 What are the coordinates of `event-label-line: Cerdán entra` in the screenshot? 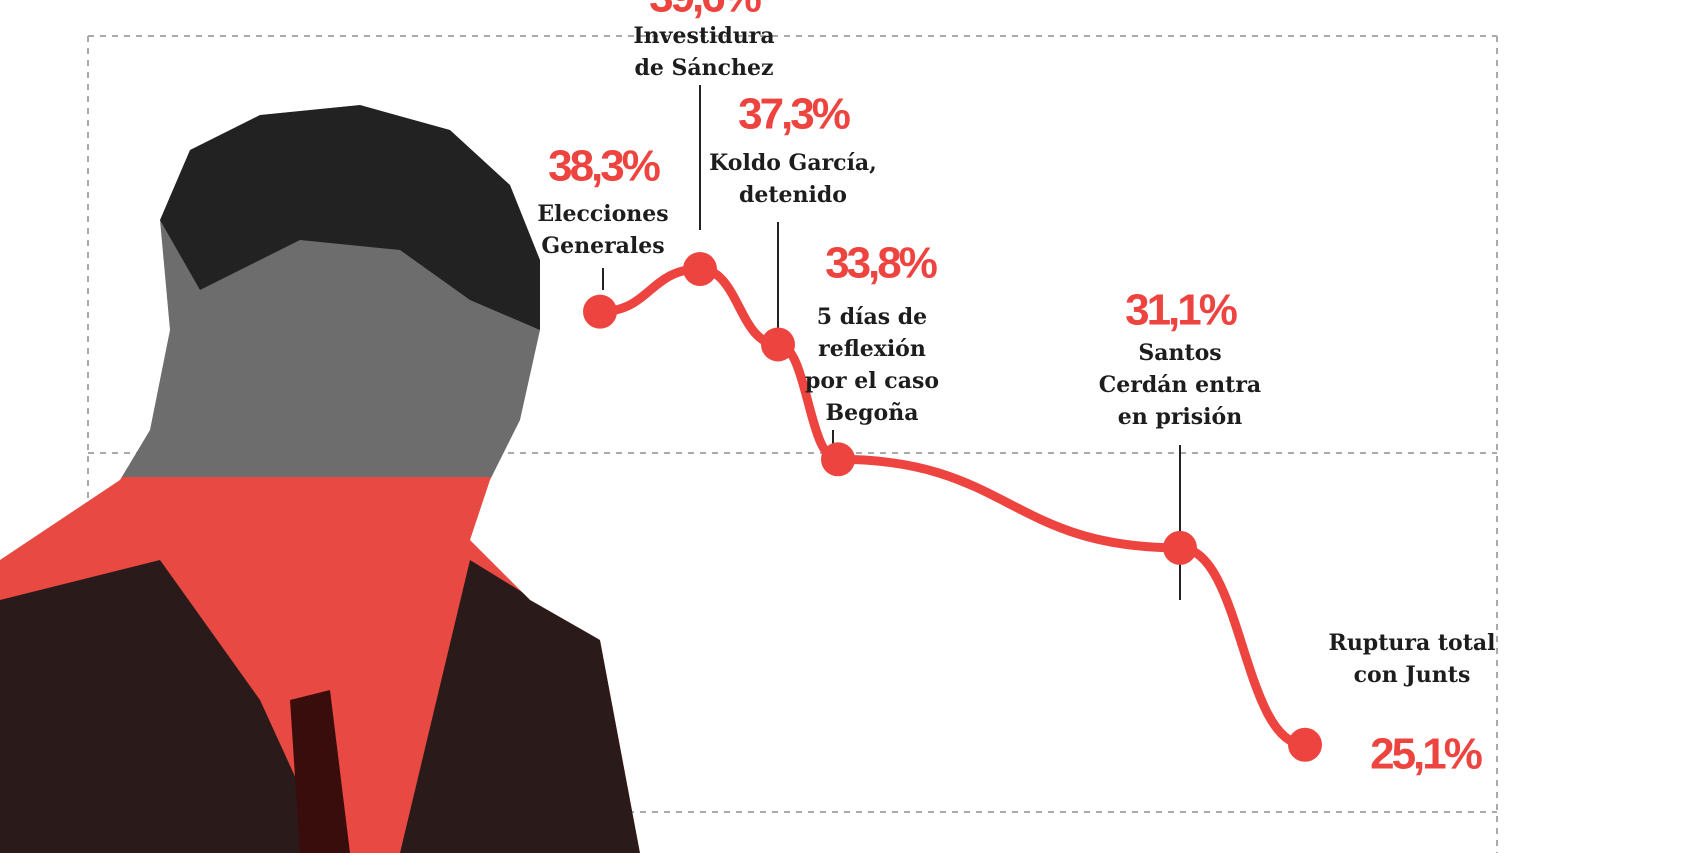 It's located at (1180, 385).